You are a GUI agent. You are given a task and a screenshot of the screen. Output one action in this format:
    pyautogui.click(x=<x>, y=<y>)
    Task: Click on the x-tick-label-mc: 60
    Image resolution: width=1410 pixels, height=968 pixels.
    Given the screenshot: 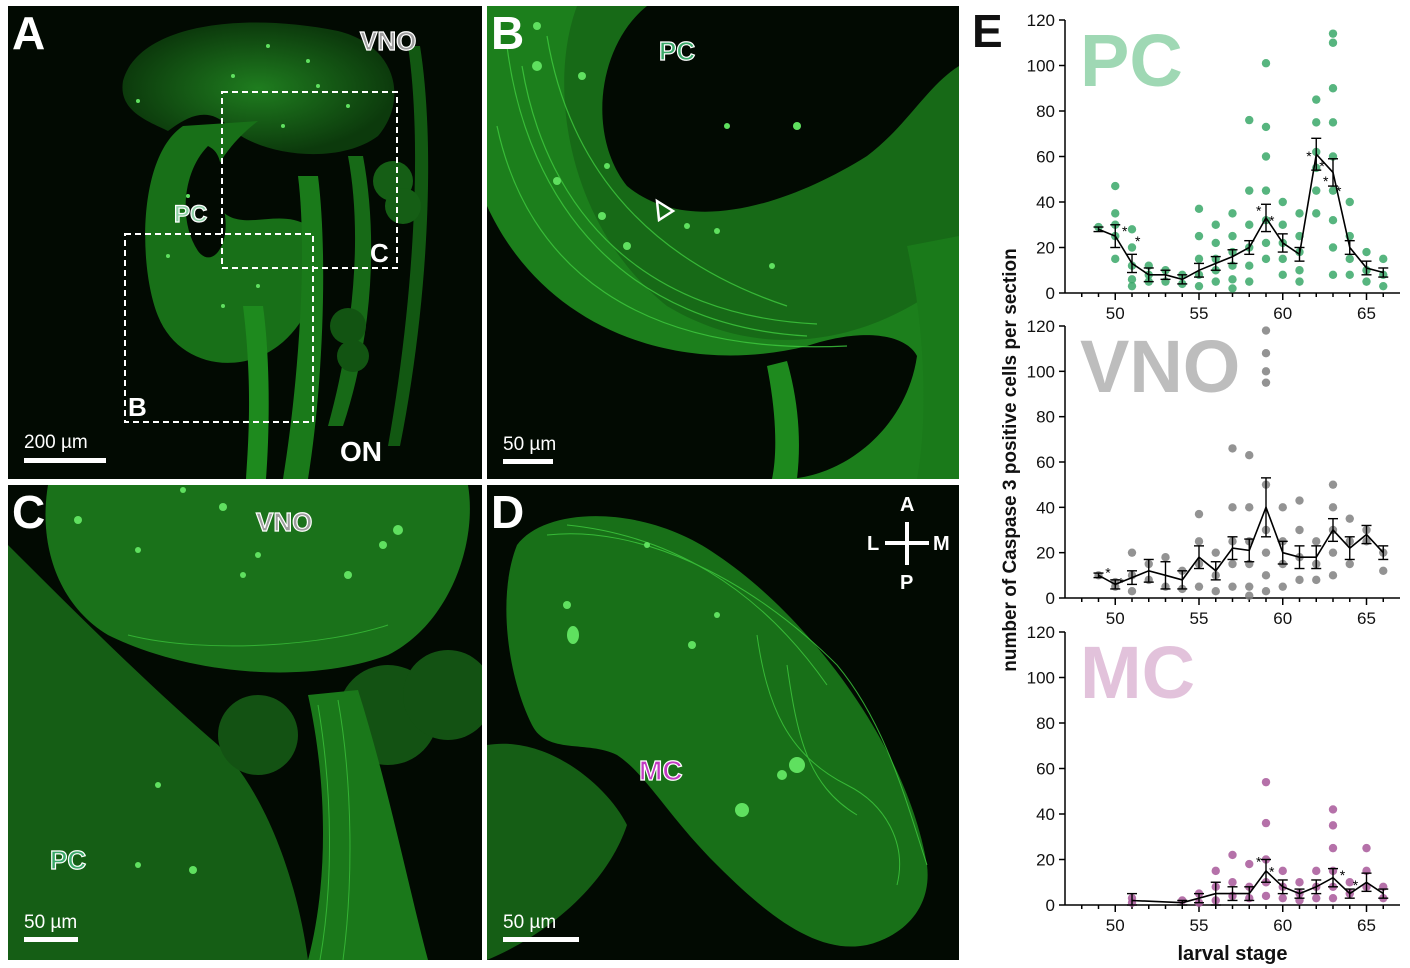 What is the action you would take?
    pyautogui.click(x=1282, y=925)
    